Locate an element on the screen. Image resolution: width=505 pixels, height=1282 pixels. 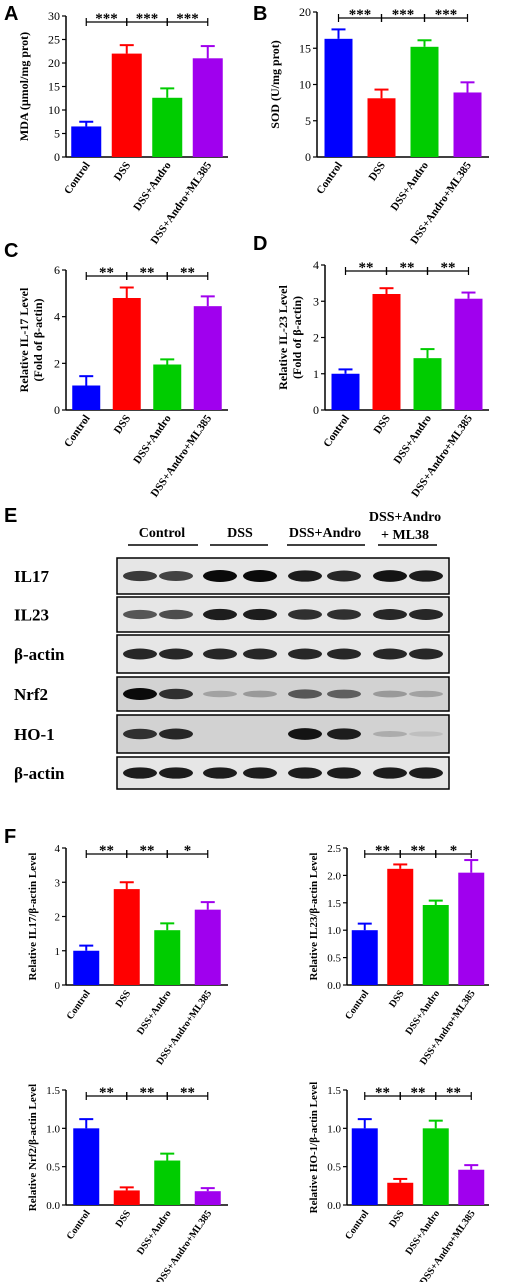
blot-group-label: DSS is located at coordinates (240, 533).